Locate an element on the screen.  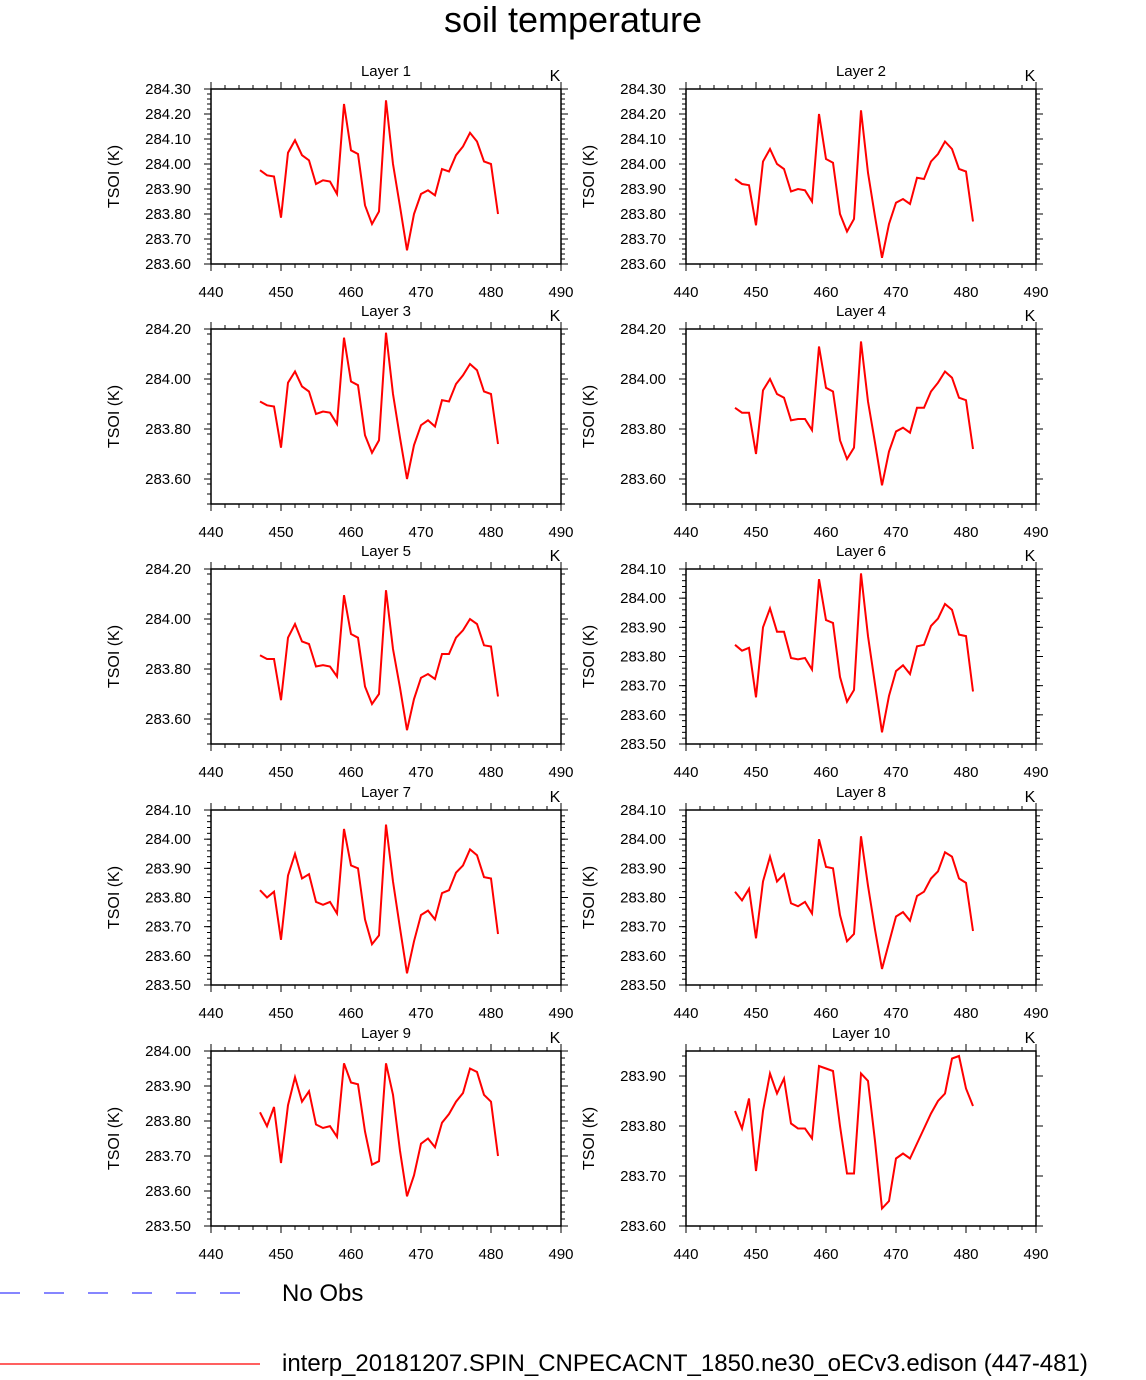
panel-3-xtick-label: 450 is located at coordinates (280, 532).